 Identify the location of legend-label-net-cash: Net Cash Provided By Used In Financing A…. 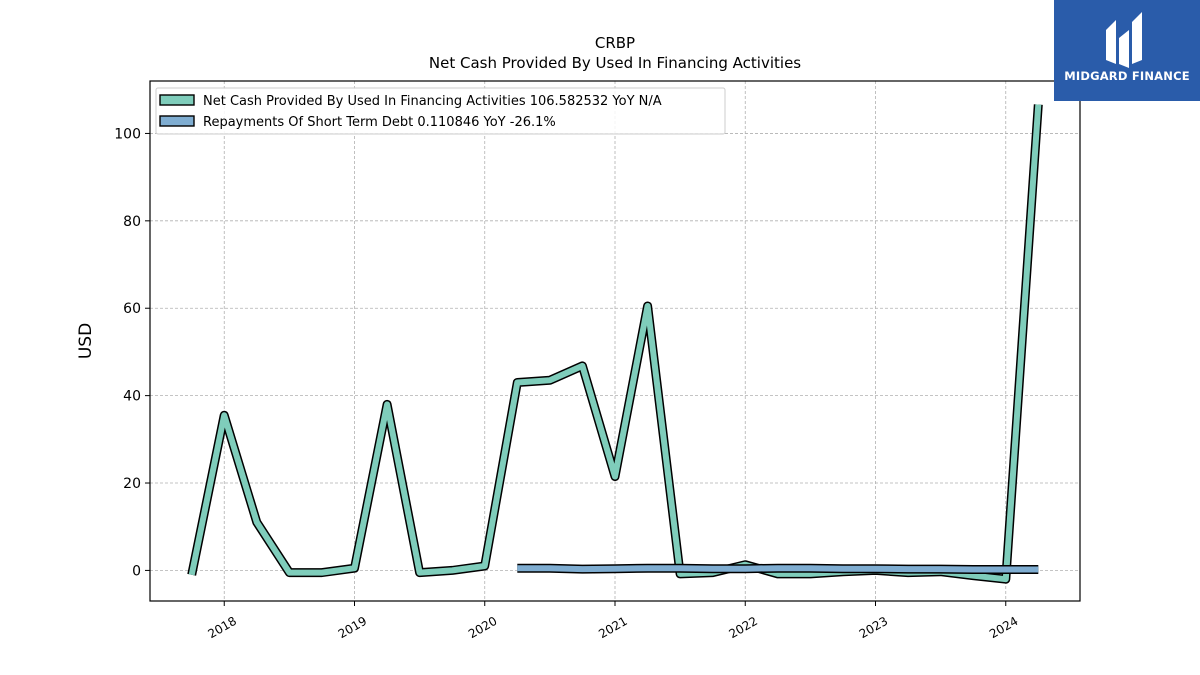
(432, 101).